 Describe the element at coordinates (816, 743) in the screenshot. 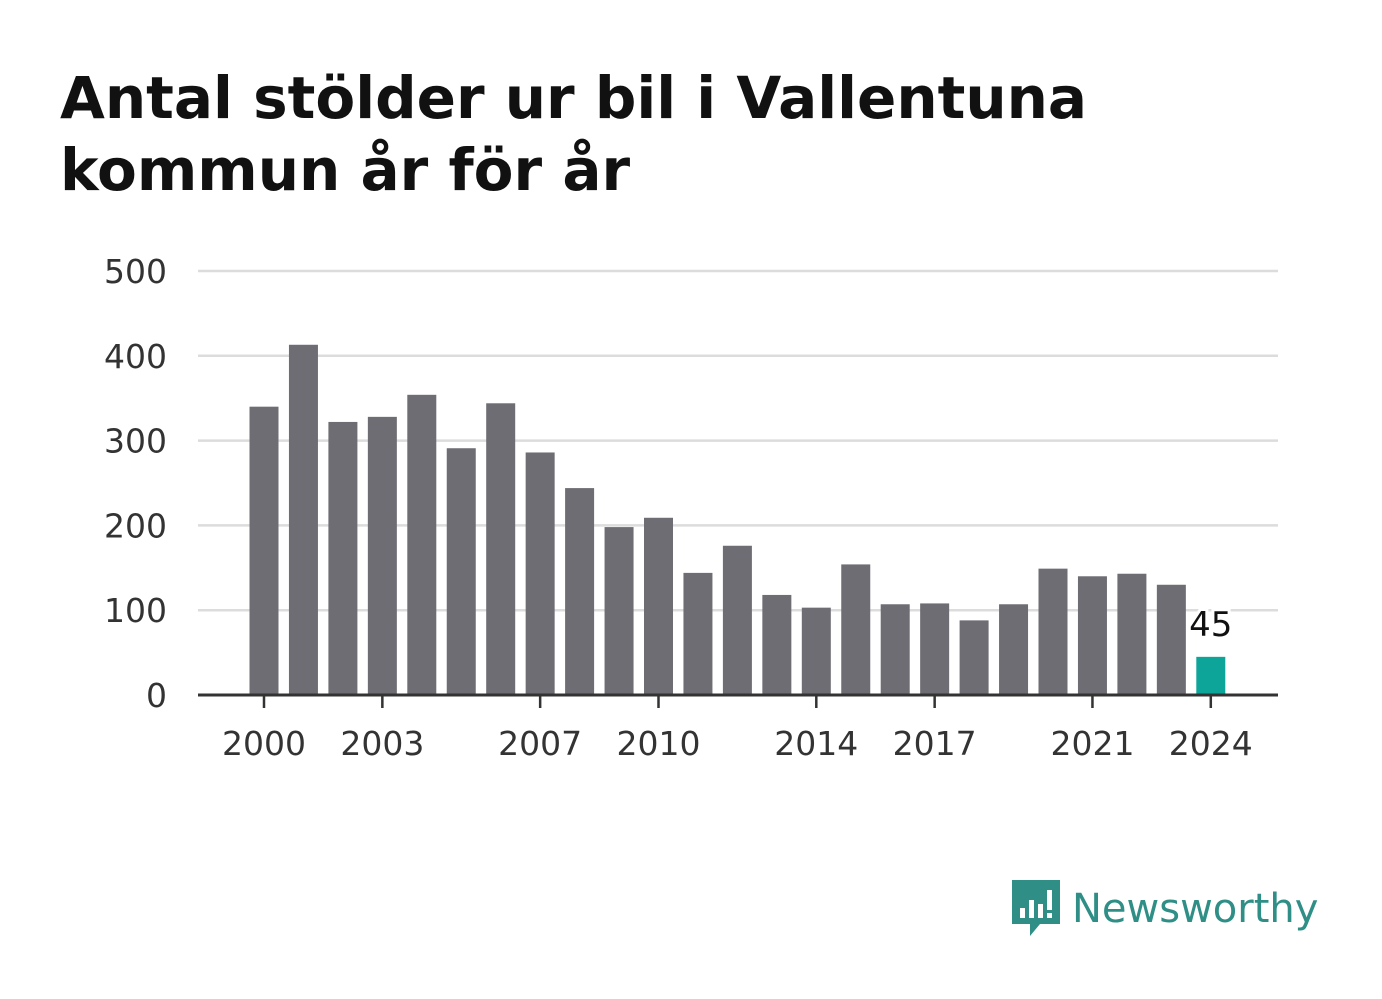

I see `x-tick-label: 2014` at that location.